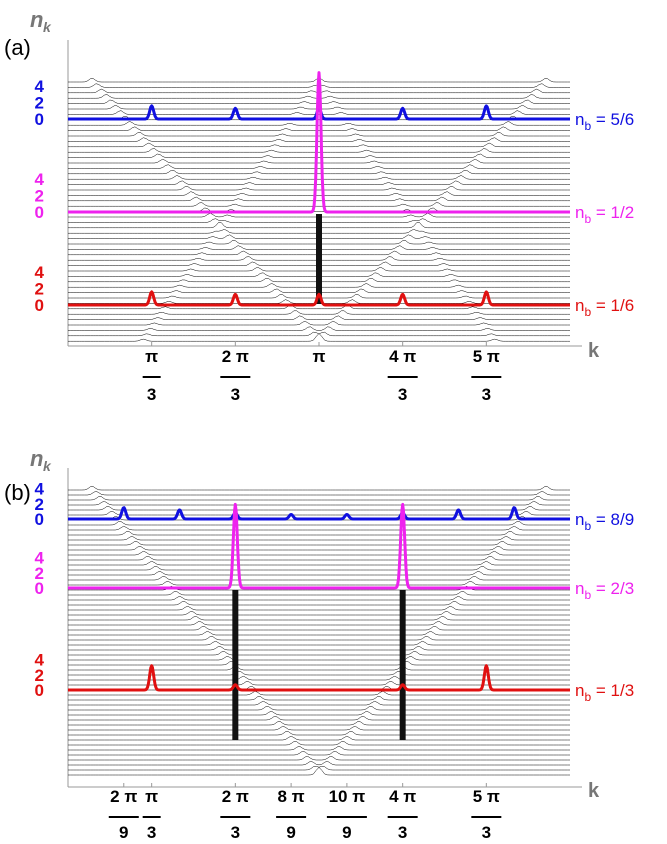  What do you see at coordinates (36, 19) in the screenshot?
I see `panel-a-y-axis-title-main: n` at bounding box center [36, 19].